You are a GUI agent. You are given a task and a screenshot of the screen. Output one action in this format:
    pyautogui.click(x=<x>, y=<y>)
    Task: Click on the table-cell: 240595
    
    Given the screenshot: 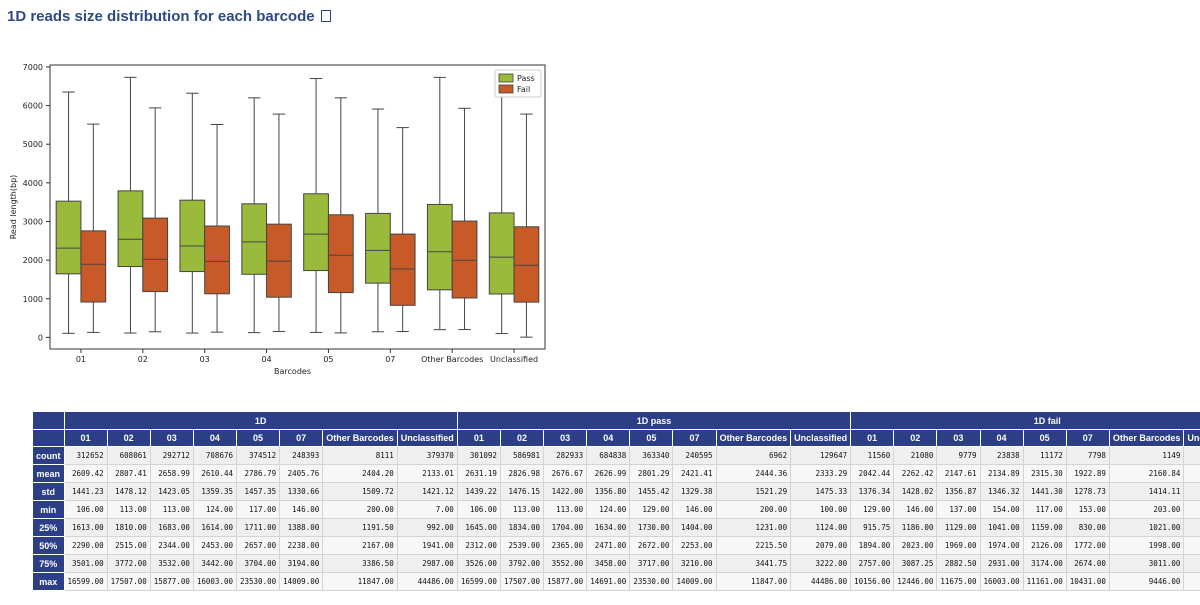 What is the action you would take?
    pyautogui.click(x=694, y=455)
    